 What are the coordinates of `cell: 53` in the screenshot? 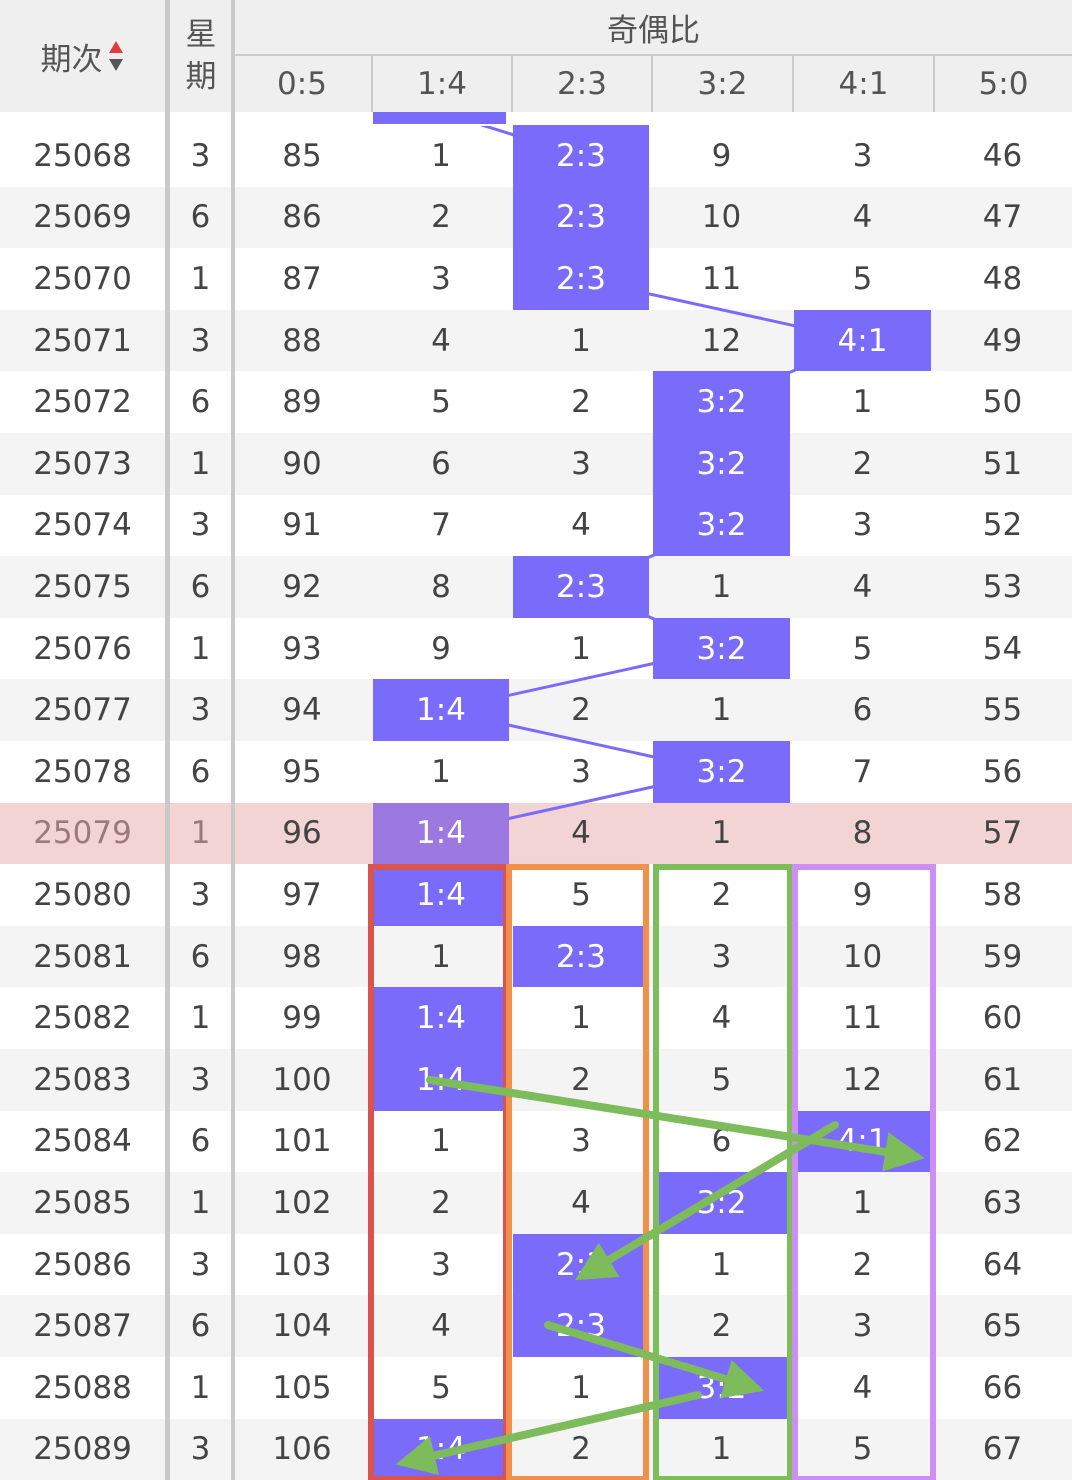 It's located at (1002, 586).